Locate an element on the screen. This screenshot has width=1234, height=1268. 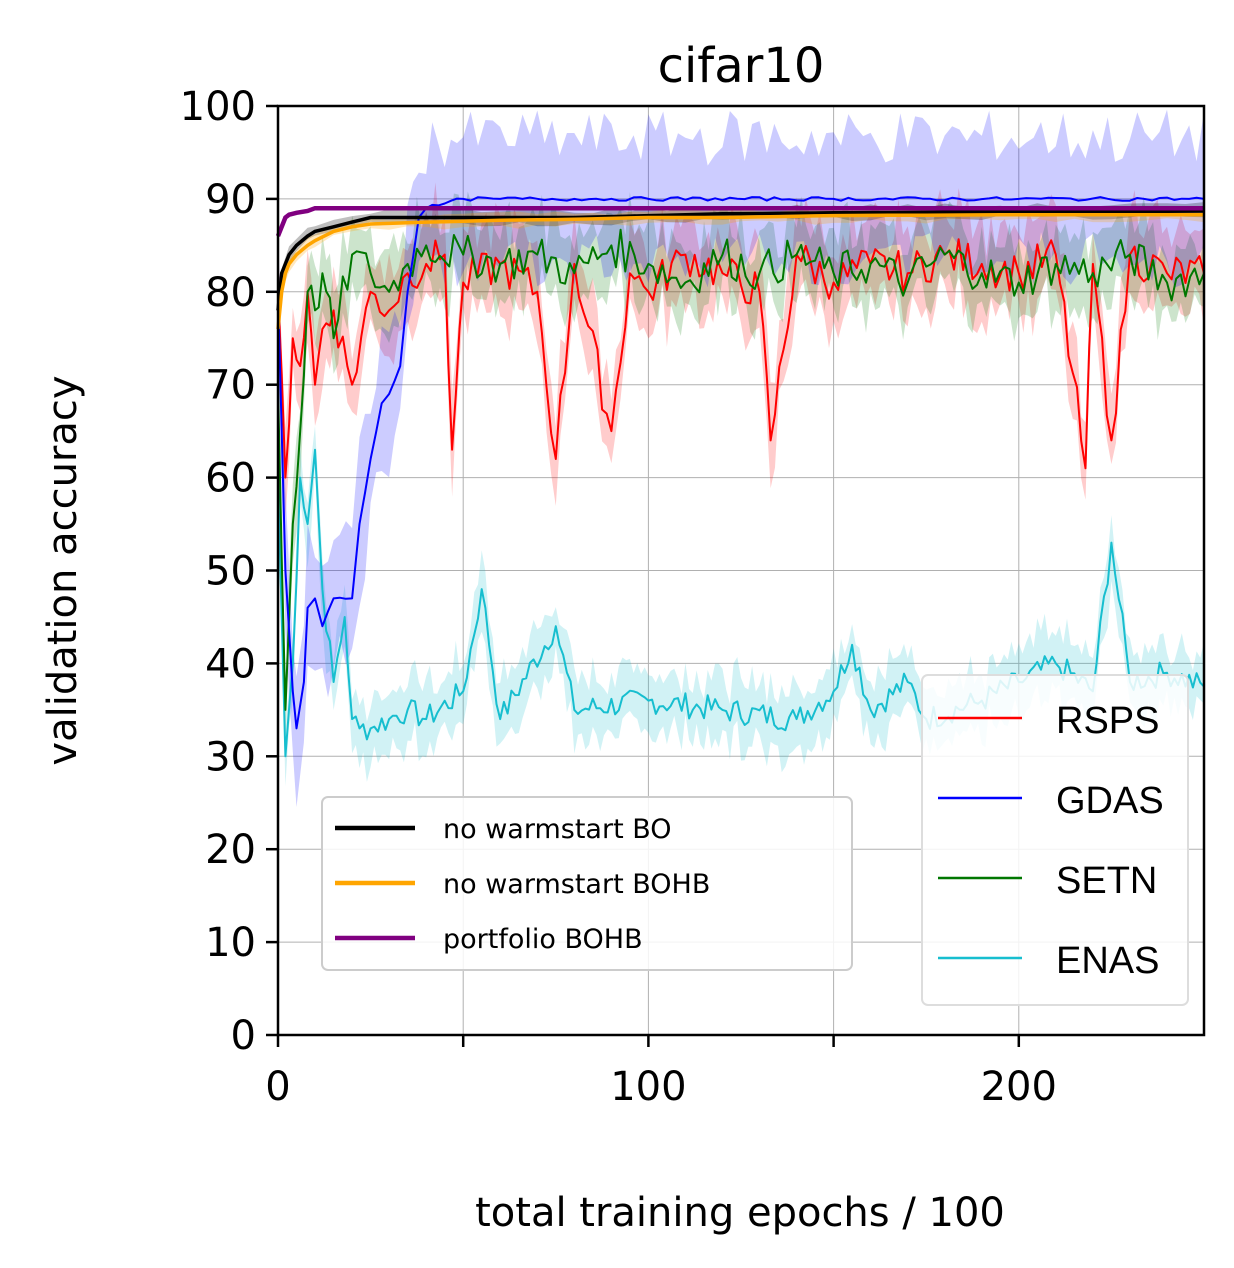
chart-title: cifar10 is located at coordinates (741, 66).